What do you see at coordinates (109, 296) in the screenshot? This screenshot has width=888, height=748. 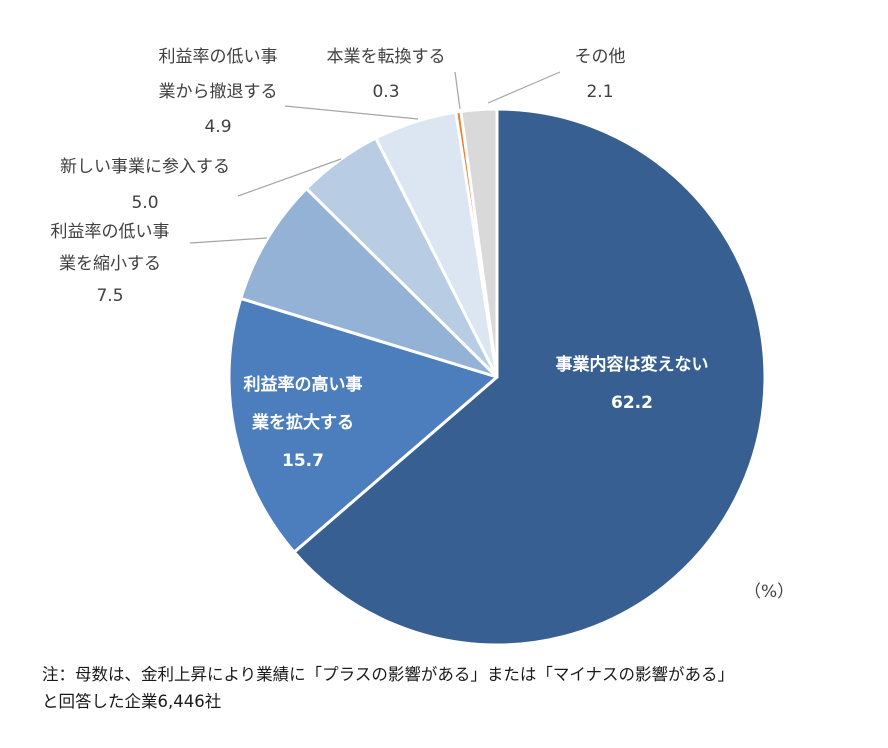 I see `slice-value-label: 7.5` at bounding box center [109, 296].